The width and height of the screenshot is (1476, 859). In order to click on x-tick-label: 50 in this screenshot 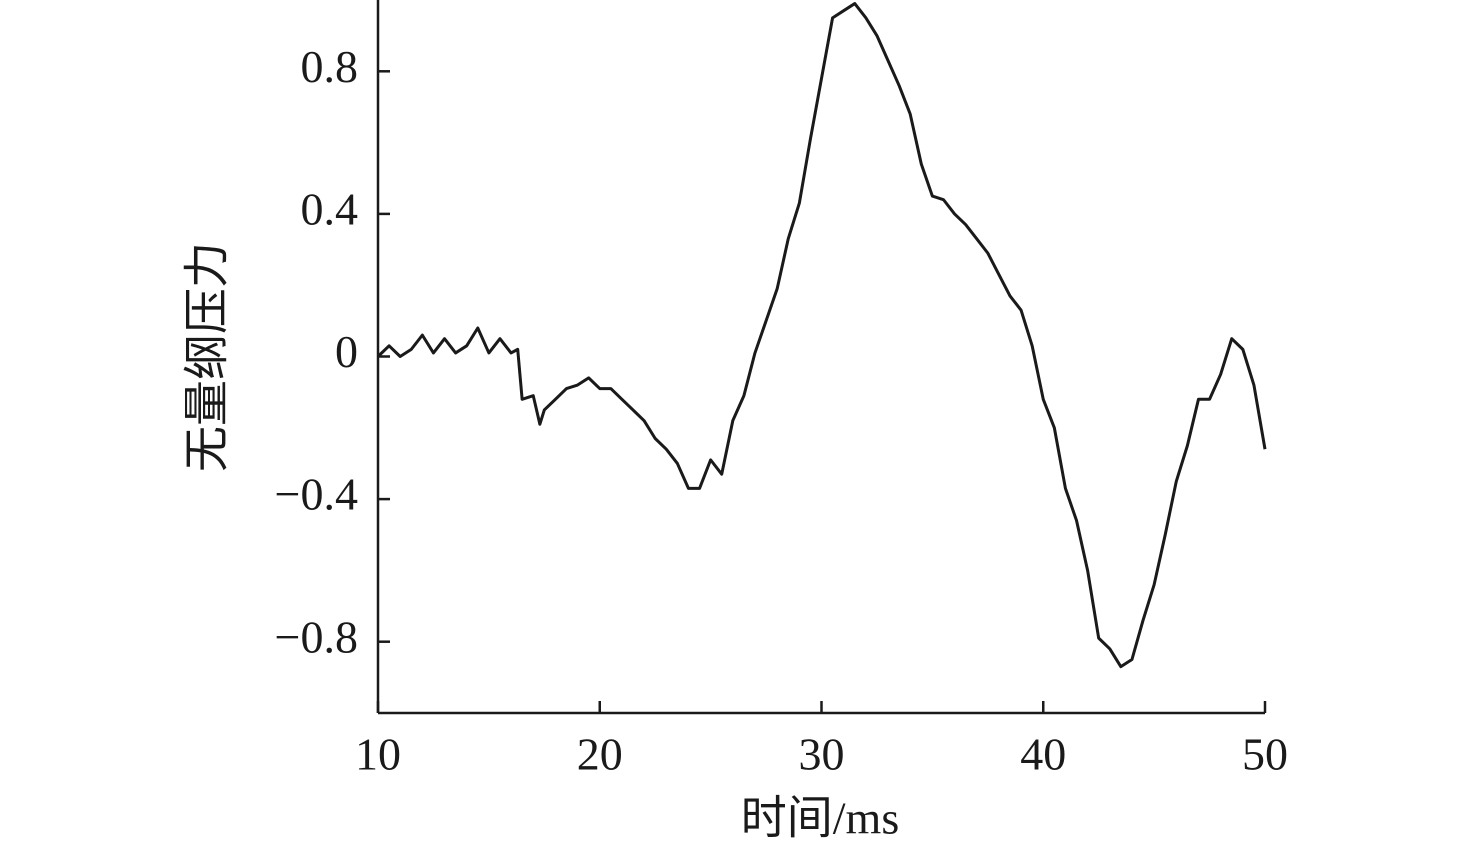, I will do `click(1265, 754)`.